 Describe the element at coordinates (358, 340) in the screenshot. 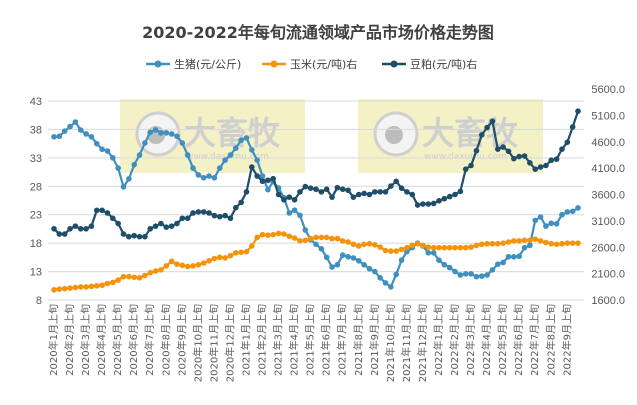

I see `x-tick-label: 2021年8月上旬` at that location.